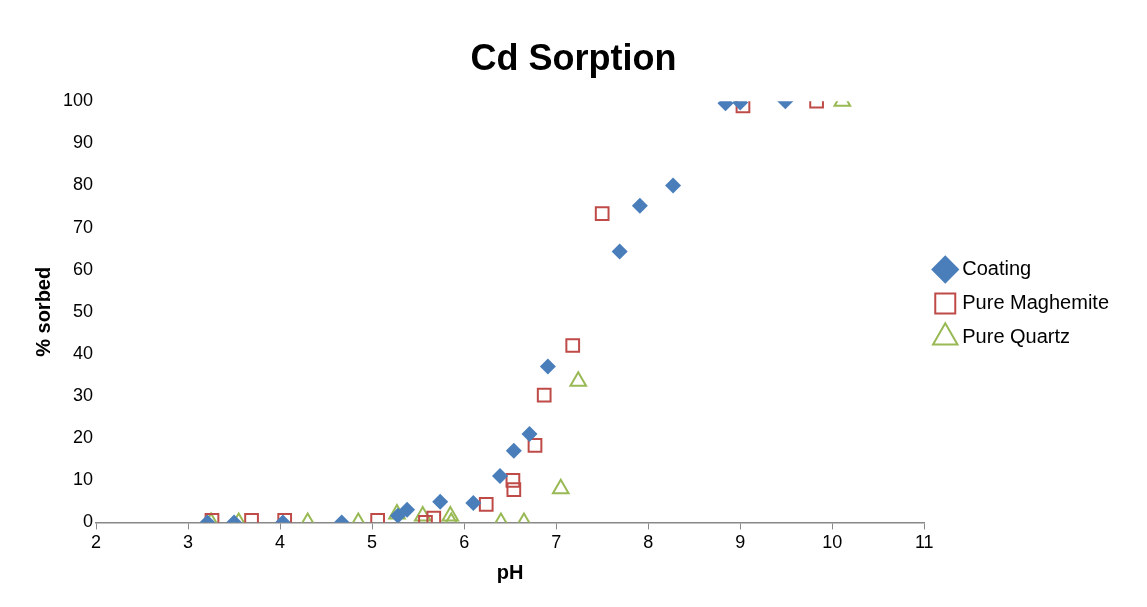  Describe the element at coordinates (280, 542) in the screenshot. I see `x-tick-label: 4` at that location.